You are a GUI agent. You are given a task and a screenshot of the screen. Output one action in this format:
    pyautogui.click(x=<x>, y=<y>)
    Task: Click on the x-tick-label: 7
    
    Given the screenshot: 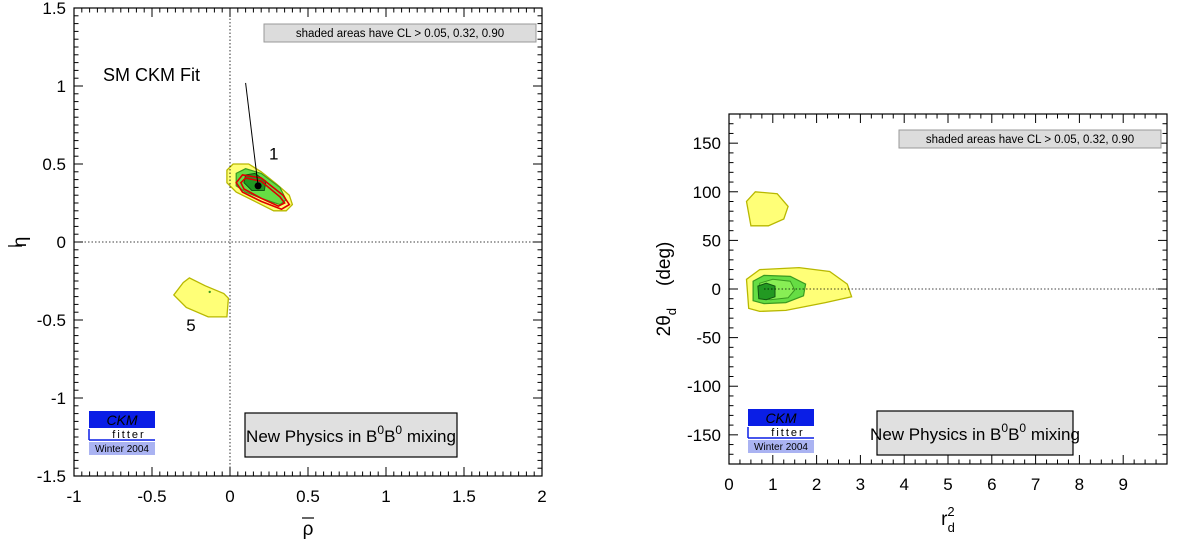 What is the action you would take?
    pyautogui.click(x=1035, y=484)
    